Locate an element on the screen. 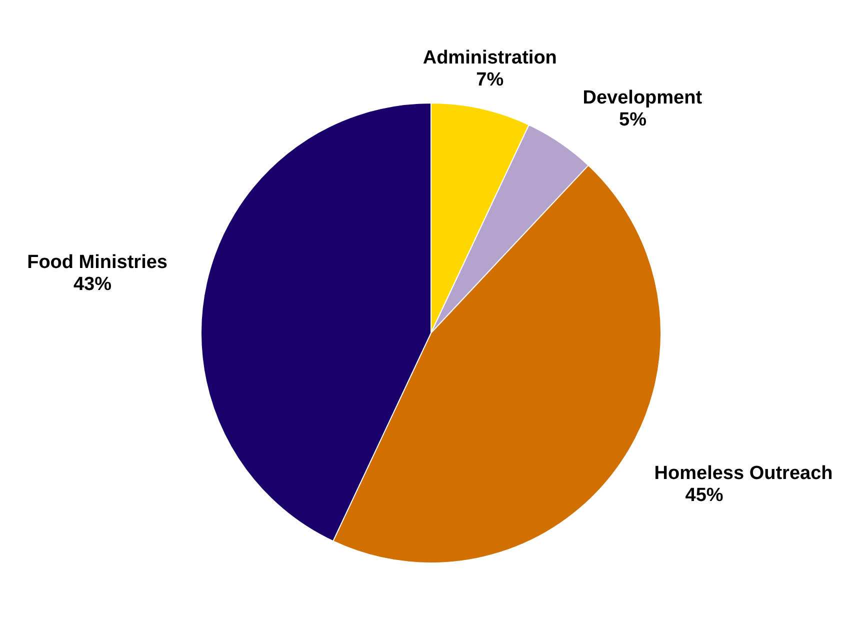 The height and width of the screenshot is (641, 852). slice-label: Food Ministries is located at coordinates (97, 263).